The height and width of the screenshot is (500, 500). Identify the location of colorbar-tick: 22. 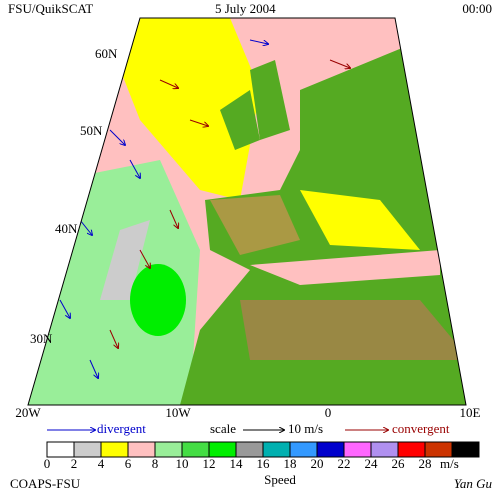
(344, 463).